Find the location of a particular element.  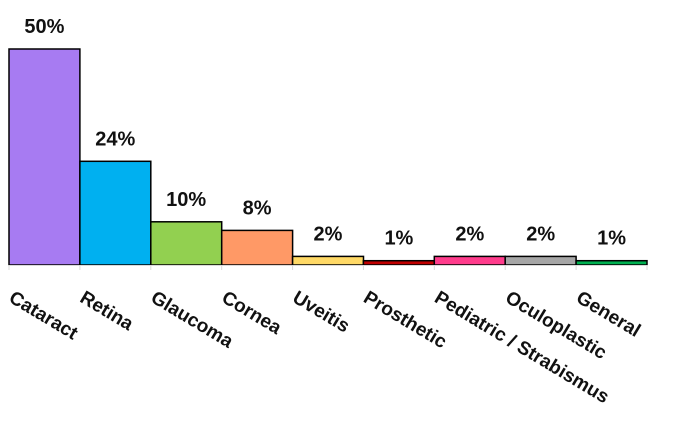

bar-cornea is located at coordinates (257, 247).